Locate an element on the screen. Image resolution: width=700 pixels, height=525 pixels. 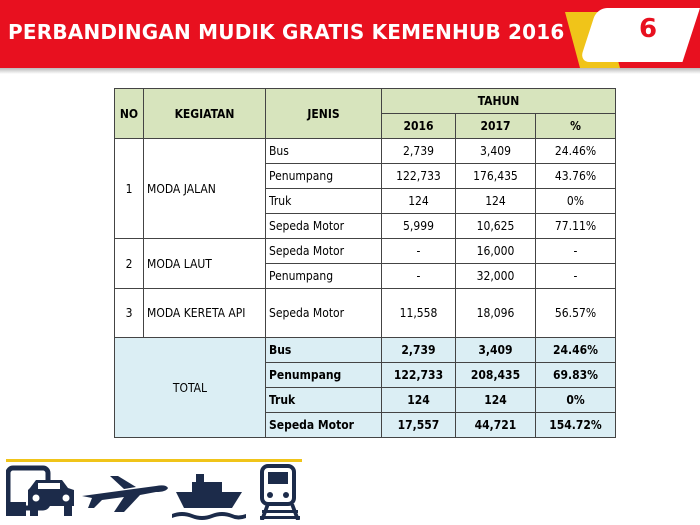
table-row: 1 MODA JALAN Bus 2,739 3,409 24.46% is located at coordinates (365, 188).